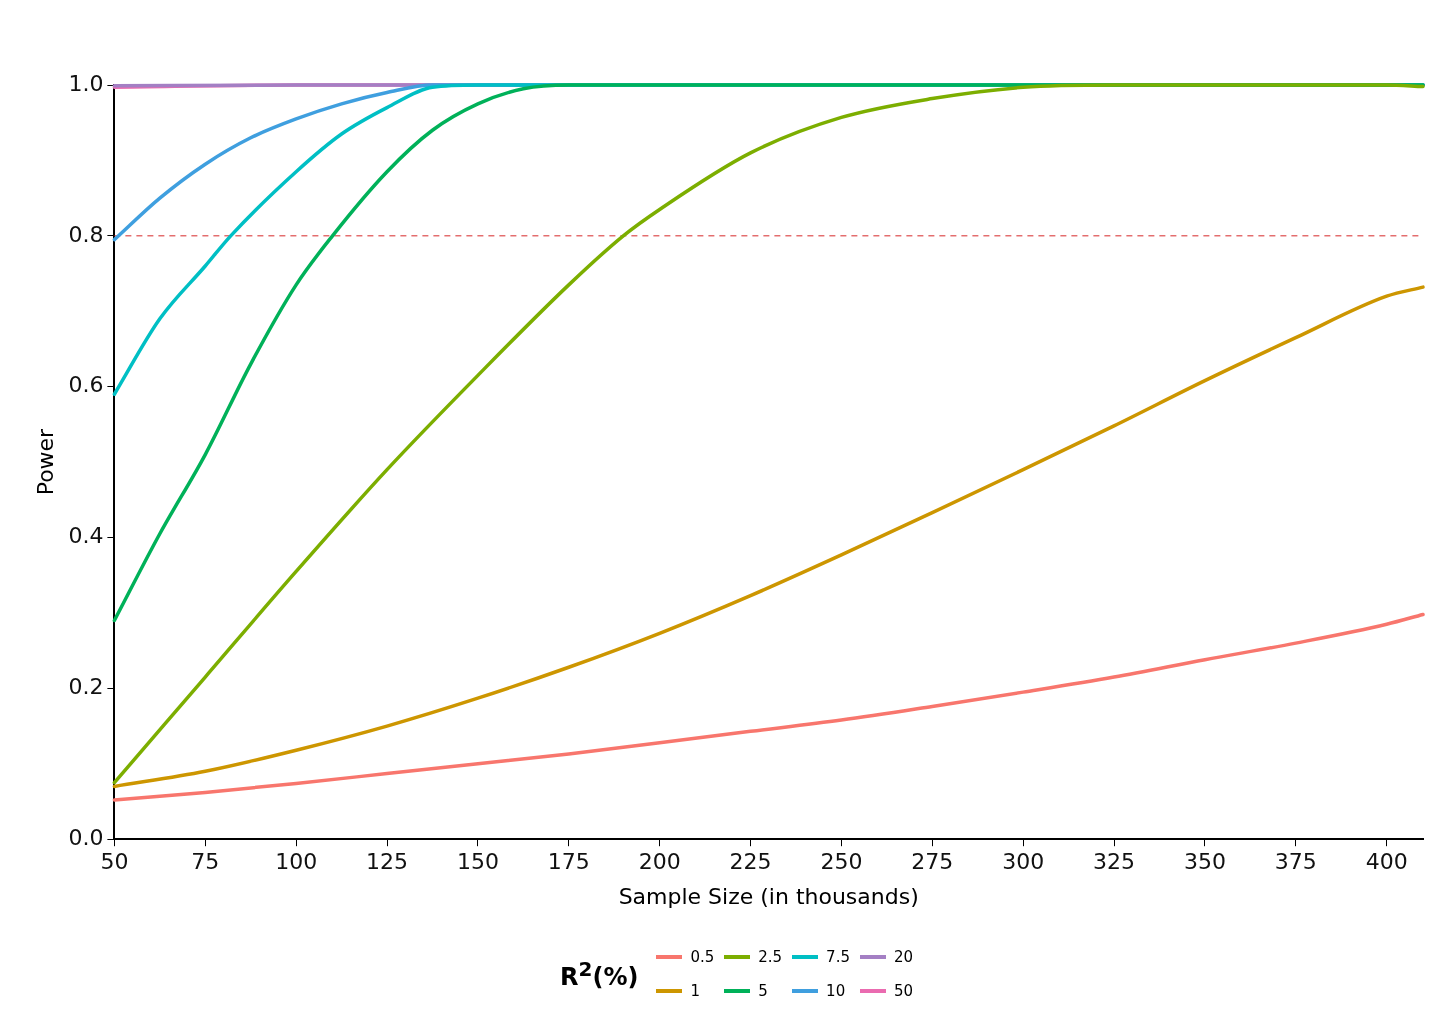 This screenshot has width=1445, height=1015. Describe the element at coordinates (903, 957) in the screenshot. I see `legend-label: 20` at that location.